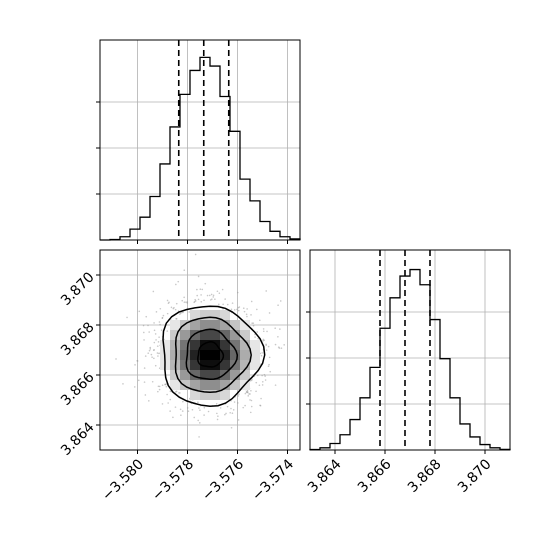  Describe the element at coordinates (410, 359) in the screenshot. I see `histogram-steps` at that location.